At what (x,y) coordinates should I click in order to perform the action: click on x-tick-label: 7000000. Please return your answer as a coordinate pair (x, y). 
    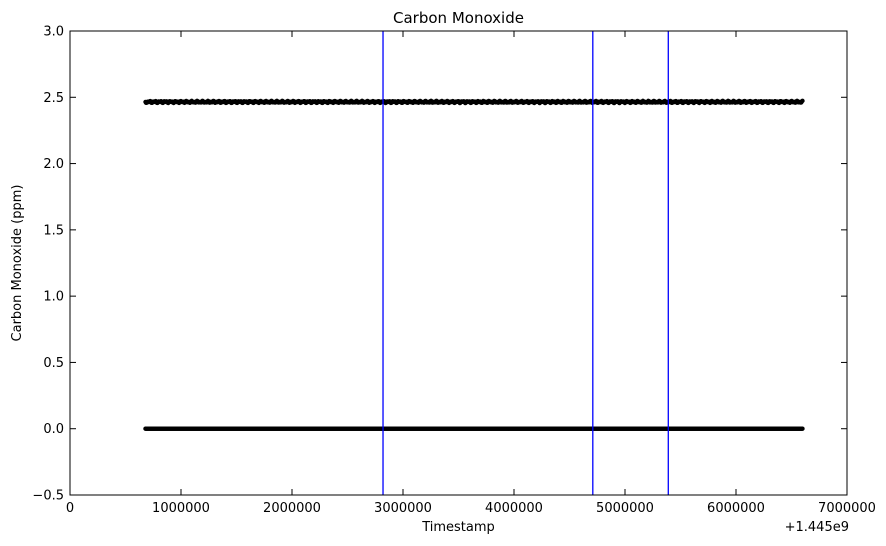
    Looking at the image, I should click on (847, 508).